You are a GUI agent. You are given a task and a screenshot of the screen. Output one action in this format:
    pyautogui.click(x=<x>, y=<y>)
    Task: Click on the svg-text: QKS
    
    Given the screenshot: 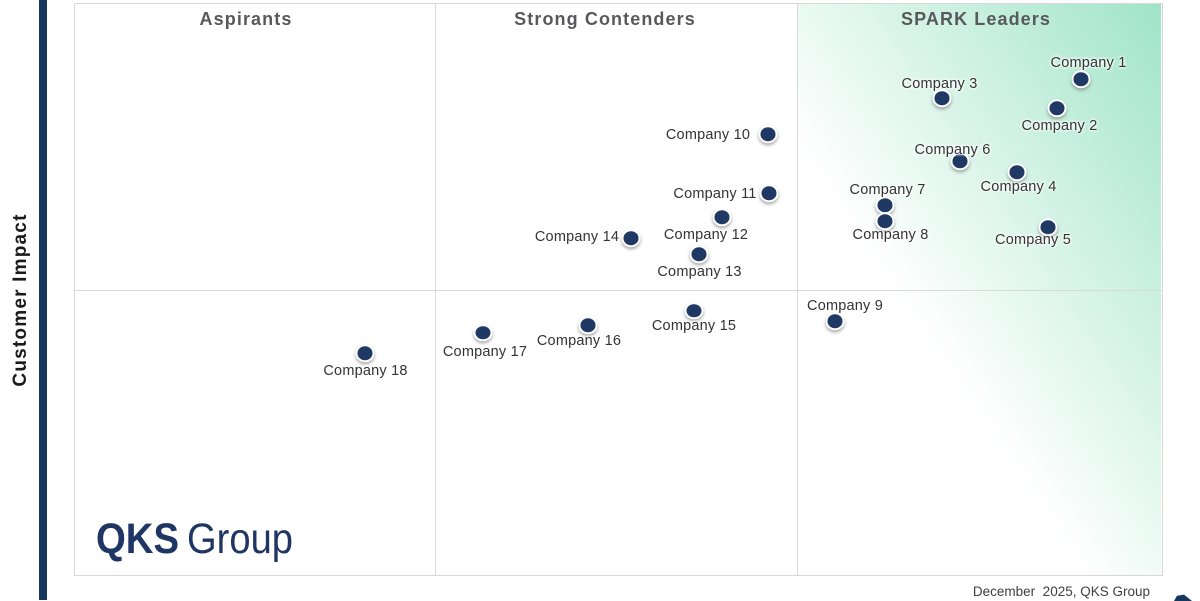 What is the action you would take?
    pyautogui.click(x=137, y=539)
    